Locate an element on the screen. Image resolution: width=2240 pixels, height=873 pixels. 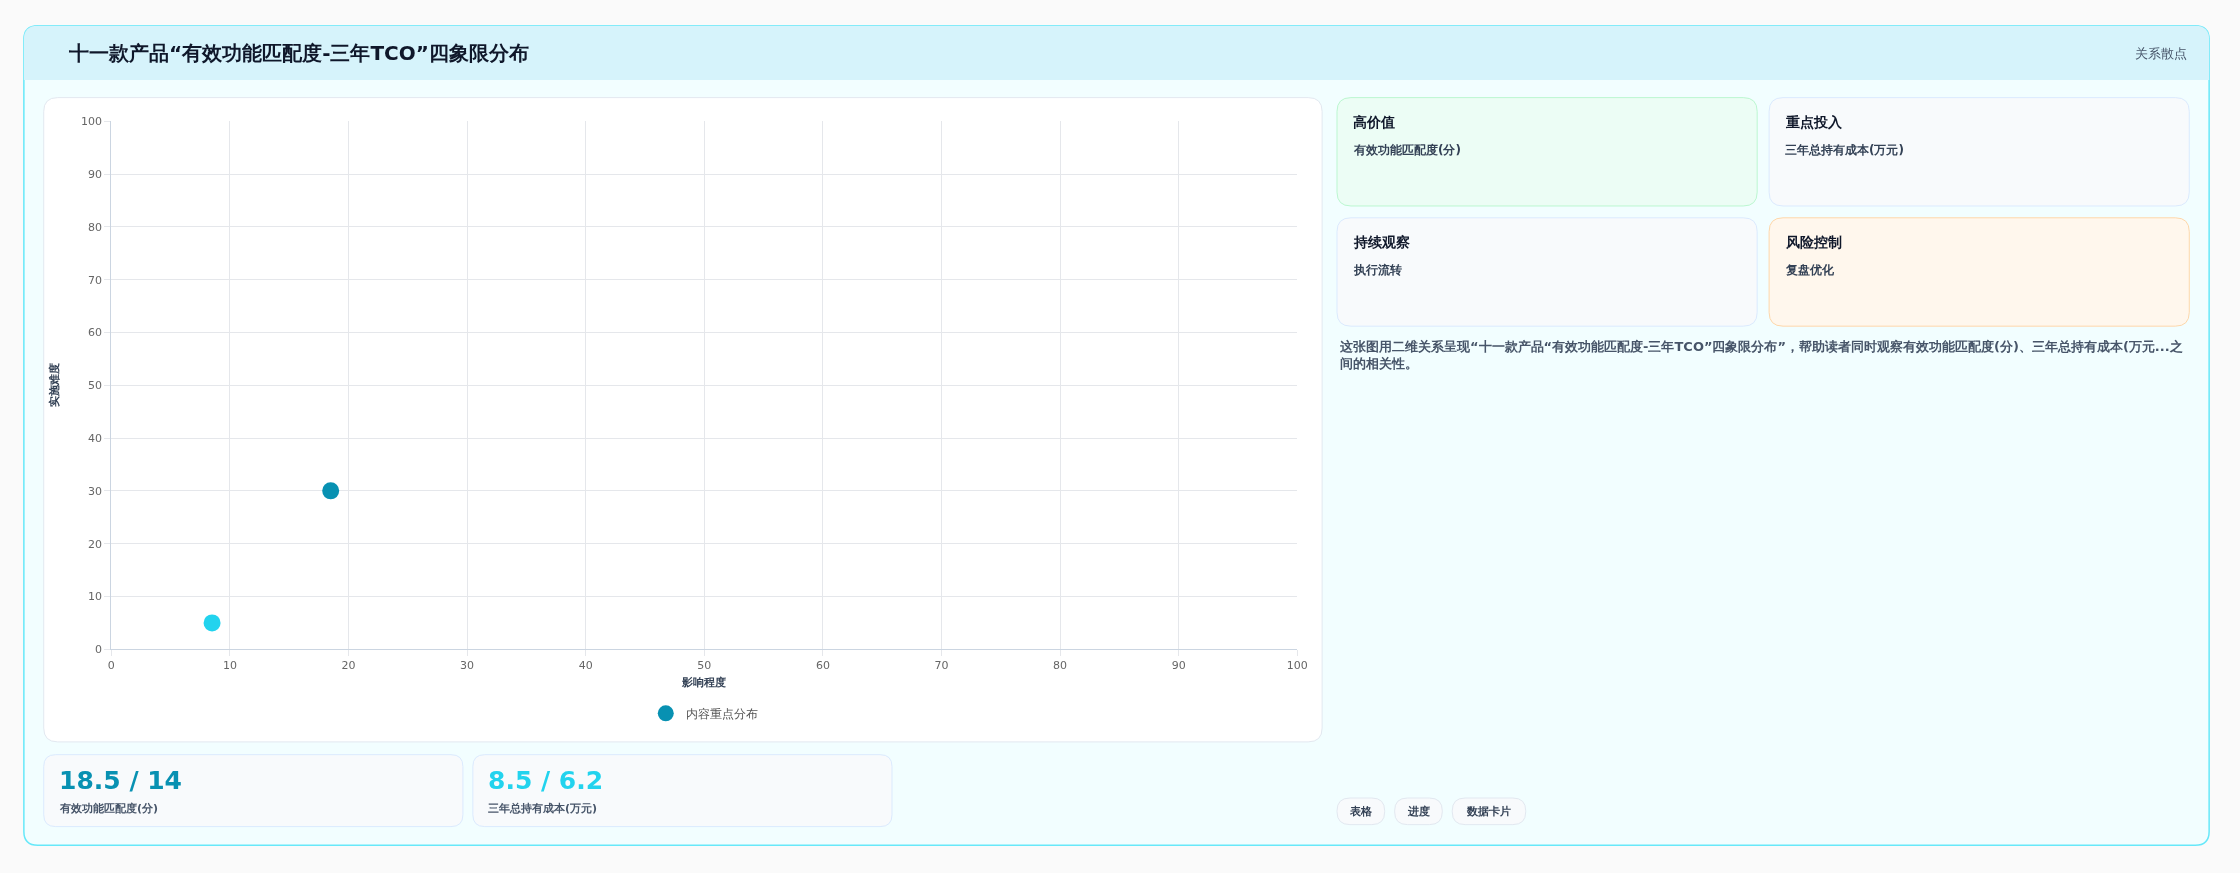
legend-label: 内容重点分布 is located at coordinates (721, 713).